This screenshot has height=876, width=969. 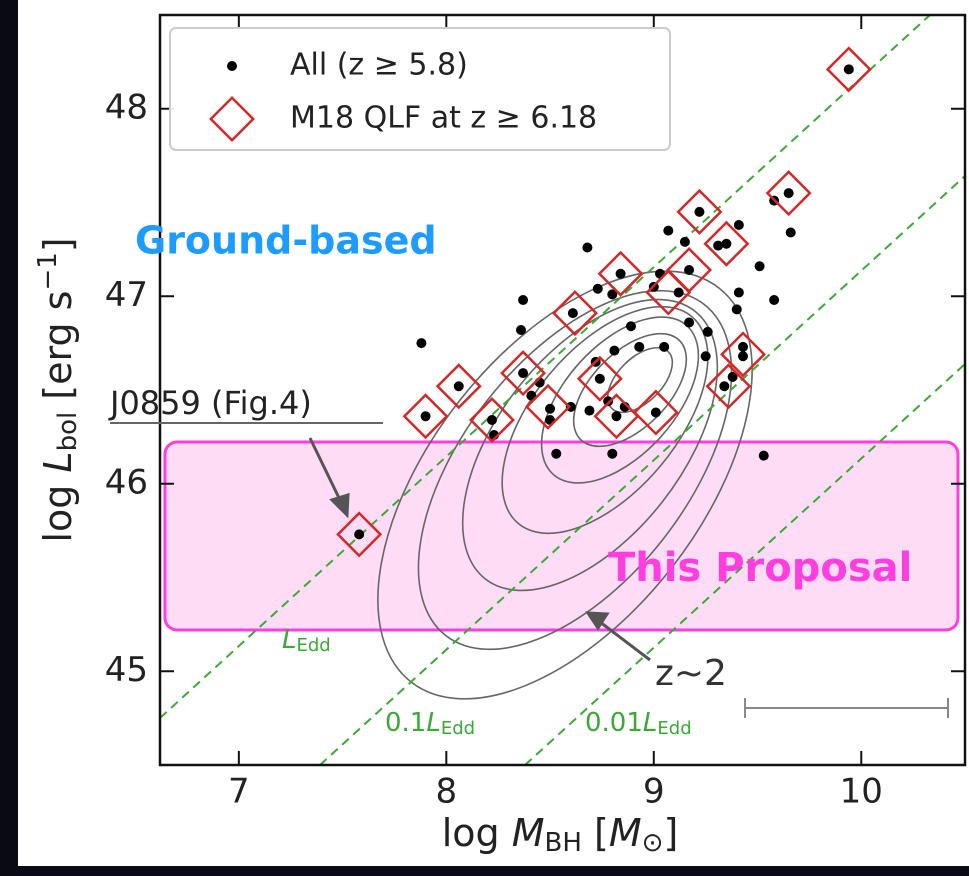 What do you see at coordinates (210, 403) in the screenshot?
I see `annotation: J0859 (Fig.4)` at bounding box center [210, 403].